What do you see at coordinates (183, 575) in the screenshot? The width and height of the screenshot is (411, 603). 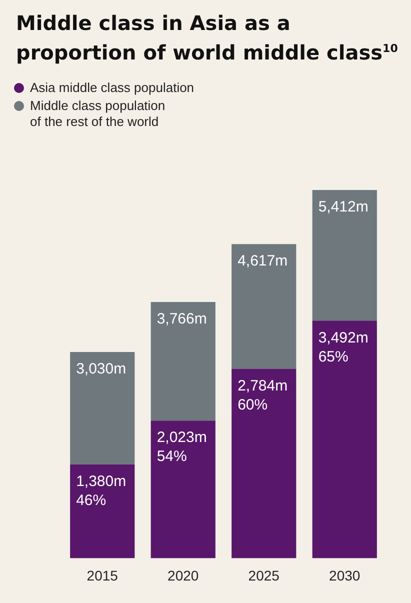 I see `x-tick-label: 2020` at bounding box center [183, 575].